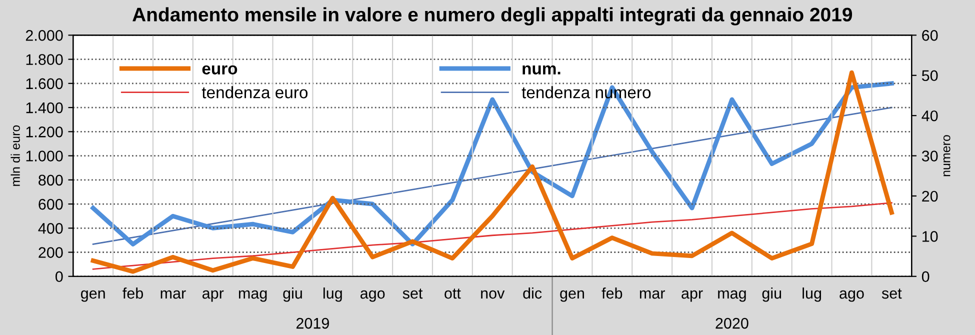  I want to click on chart-title: Andamento mensile in valore e numero degli appalti integrati da gennaio 2019, so click(492, 16).